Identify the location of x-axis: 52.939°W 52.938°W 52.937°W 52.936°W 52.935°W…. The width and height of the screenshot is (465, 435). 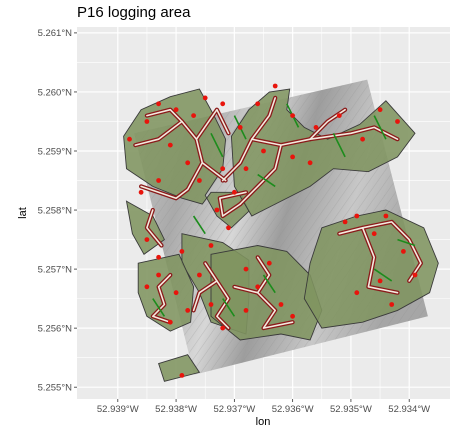
(263, 407).